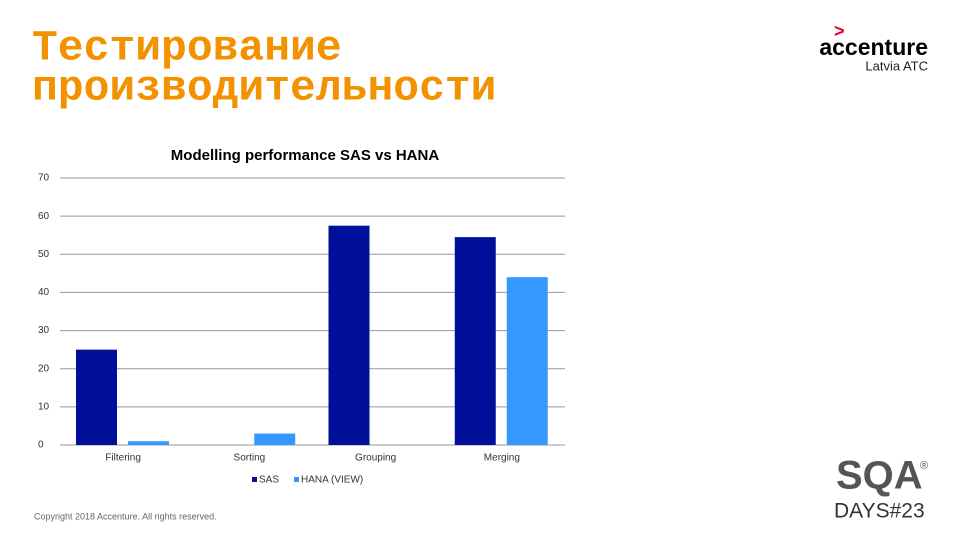 This screenshot has height=540, width=960. I want to click on y-tick-label: 20, so click(44, 368).